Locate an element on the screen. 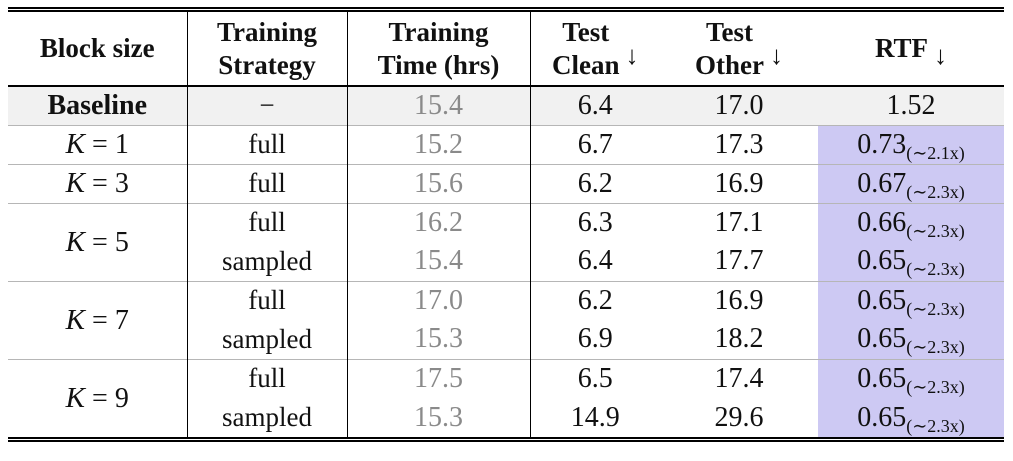 This screenshot has height=461, width=1013. cell-block-size: K = 1 is located at coordinates (98, 144).